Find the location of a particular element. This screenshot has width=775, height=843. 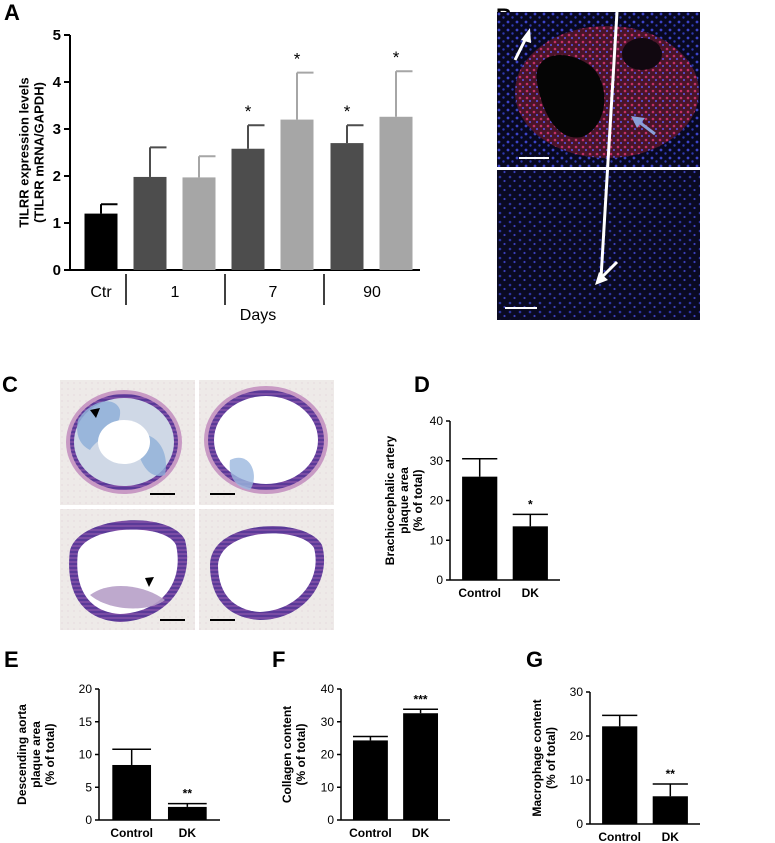

y-axis-label-line: Macrophage content is located at coordinates (537, 757).